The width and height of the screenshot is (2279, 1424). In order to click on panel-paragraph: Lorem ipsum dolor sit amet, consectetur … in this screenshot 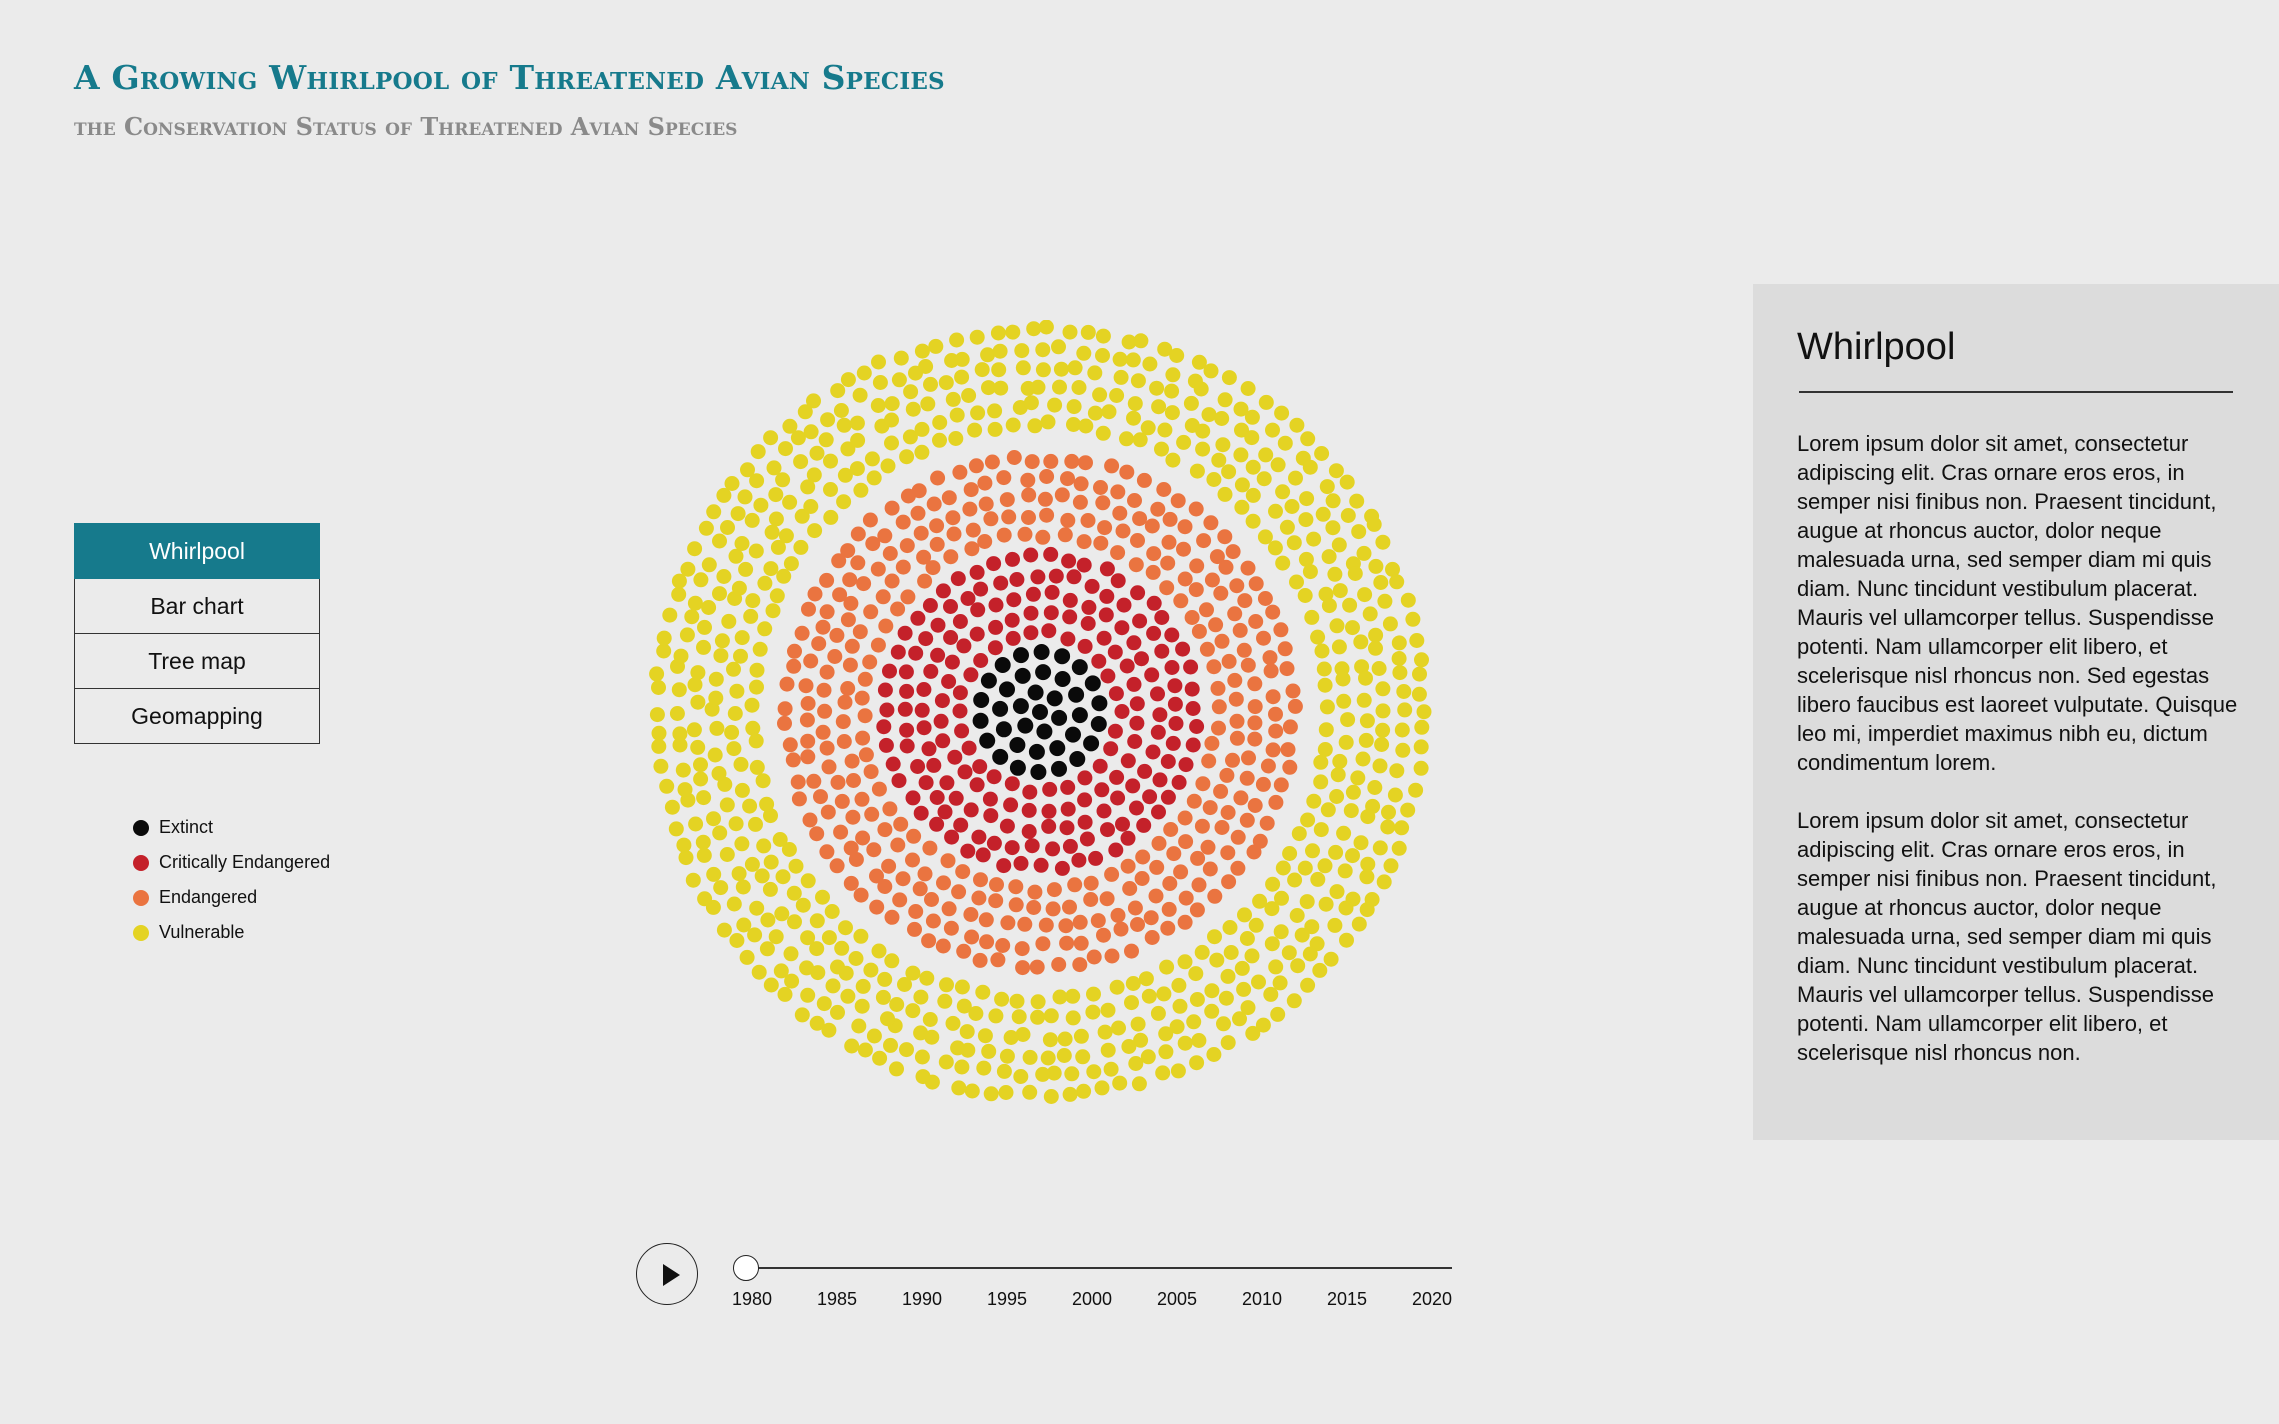, I will do `click(2007, 936)`.